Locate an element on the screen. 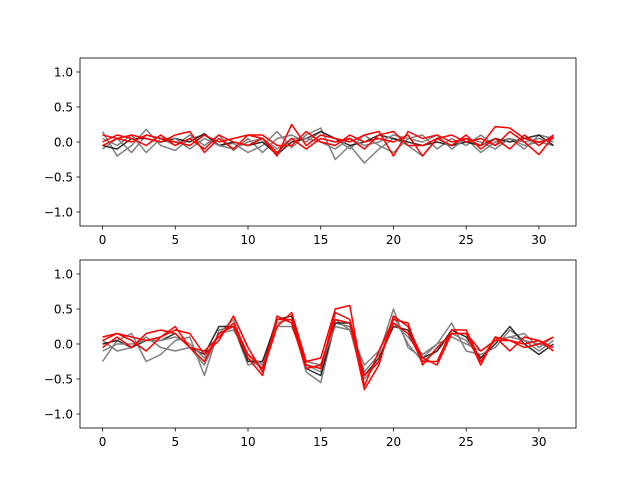 This screenshot has height=480, width=640. bottom-xtick-label: 30 is located at coordinates (538, 442).